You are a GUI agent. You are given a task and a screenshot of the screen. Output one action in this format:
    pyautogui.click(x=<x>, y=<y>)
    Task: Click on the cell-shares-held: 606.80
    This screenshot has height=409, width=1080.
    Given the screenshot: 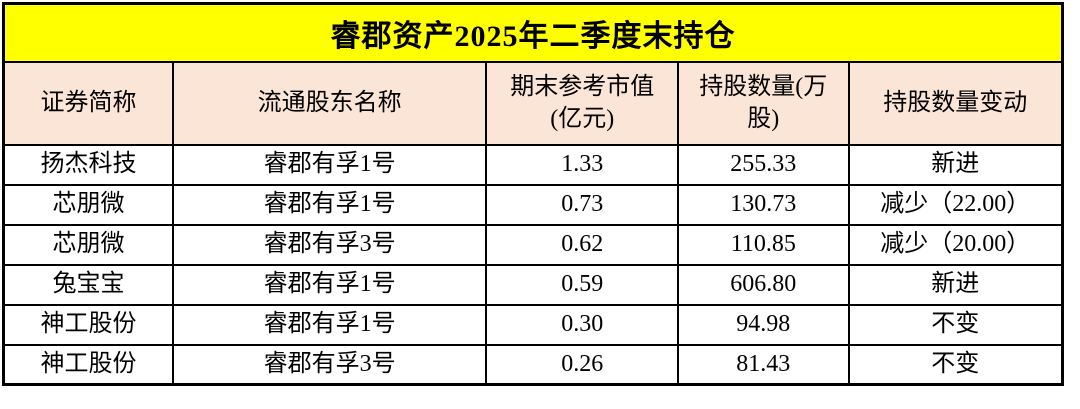 What is the action you would take?
    pyautogui.click(x=763, y=284)
    